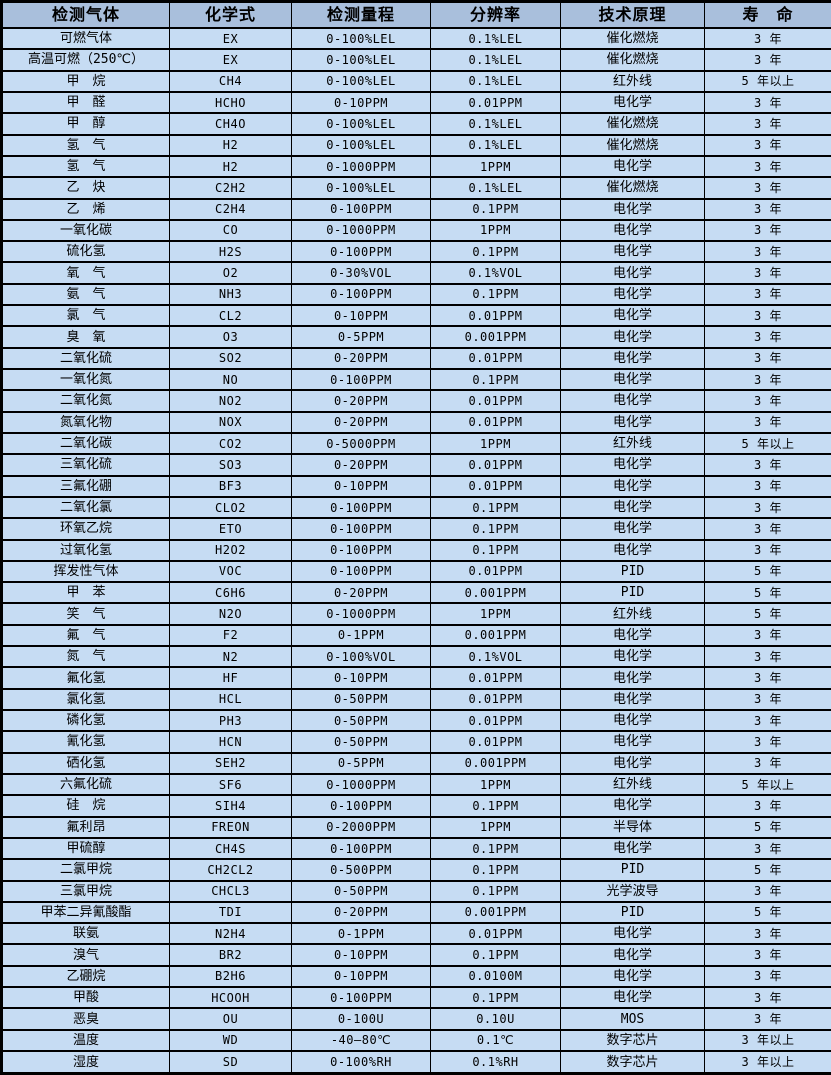  Describe the element at coordinates (85, 294) in the screenshot. I see `cell-gas-name: 氨 气` at that location.